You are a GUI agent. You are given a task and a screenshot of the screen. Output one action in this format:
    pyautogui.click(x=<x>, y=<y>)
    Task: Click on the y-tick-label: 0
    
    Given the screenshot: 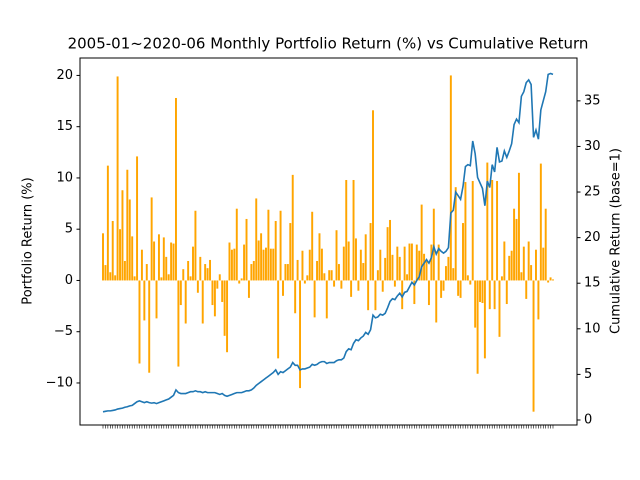 What is the action you would take?
    pyautogui.click(x=69, y=280)
    